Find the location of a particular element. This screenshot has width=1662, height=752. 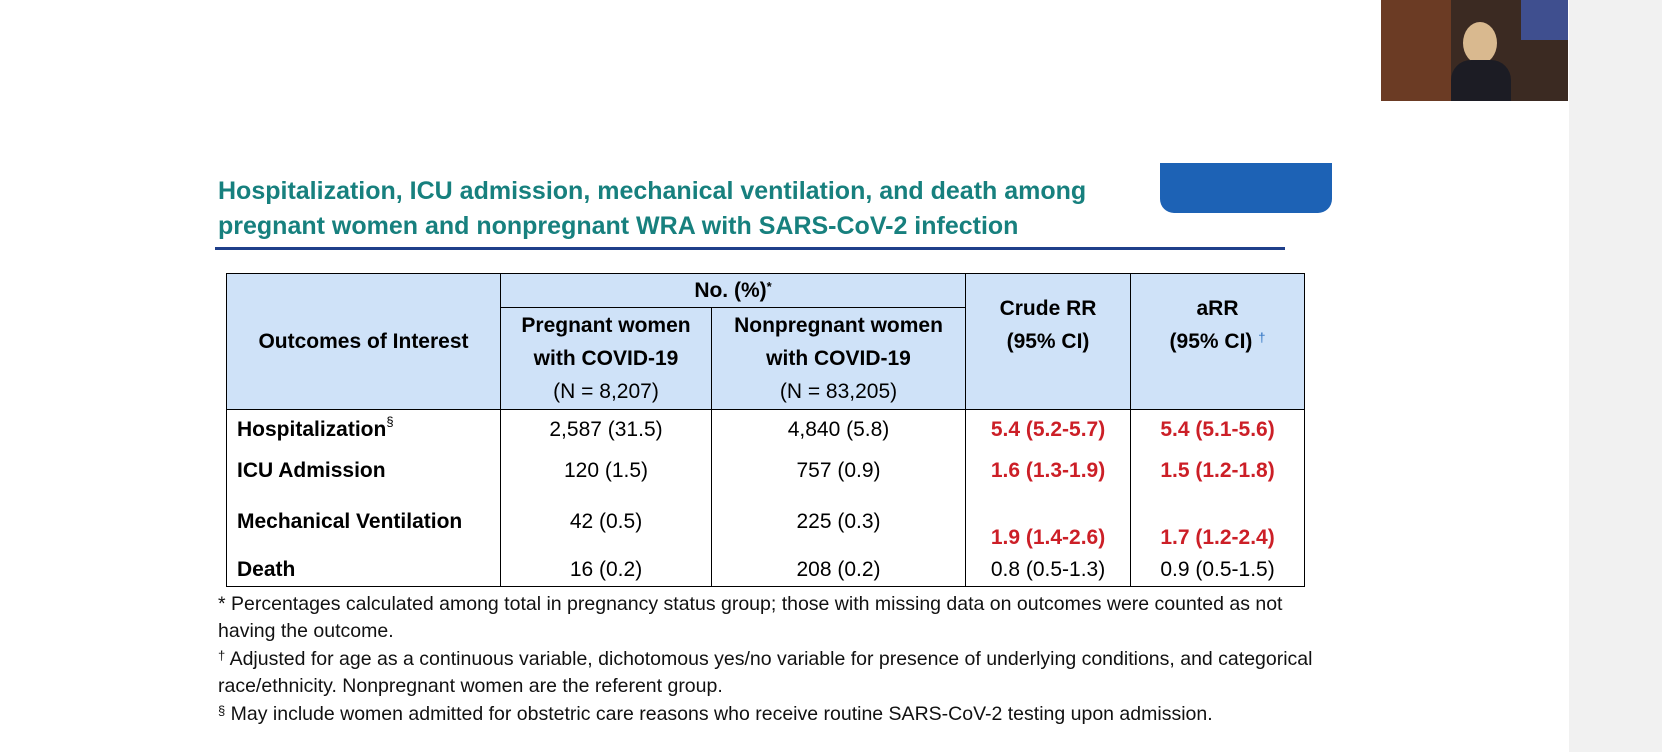

cell-value: 0.8 (0.5-1.3) is located at coordinates (1048, 569).